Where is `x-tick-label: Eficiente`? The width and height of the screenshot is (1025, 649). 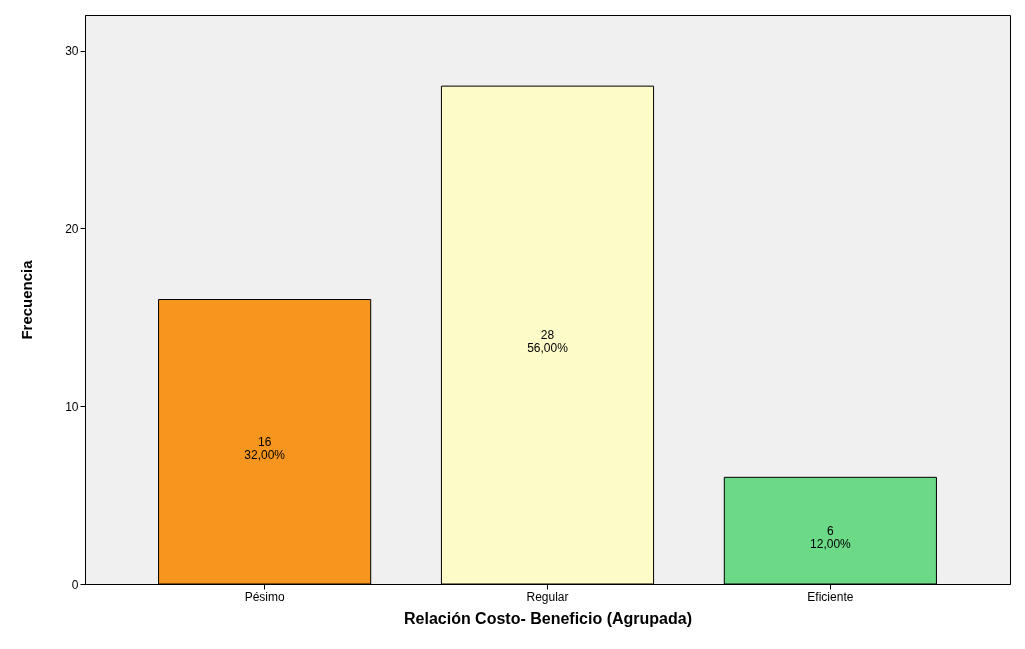 x-tick-label: Eficiente is located at coordinates (830, 596).